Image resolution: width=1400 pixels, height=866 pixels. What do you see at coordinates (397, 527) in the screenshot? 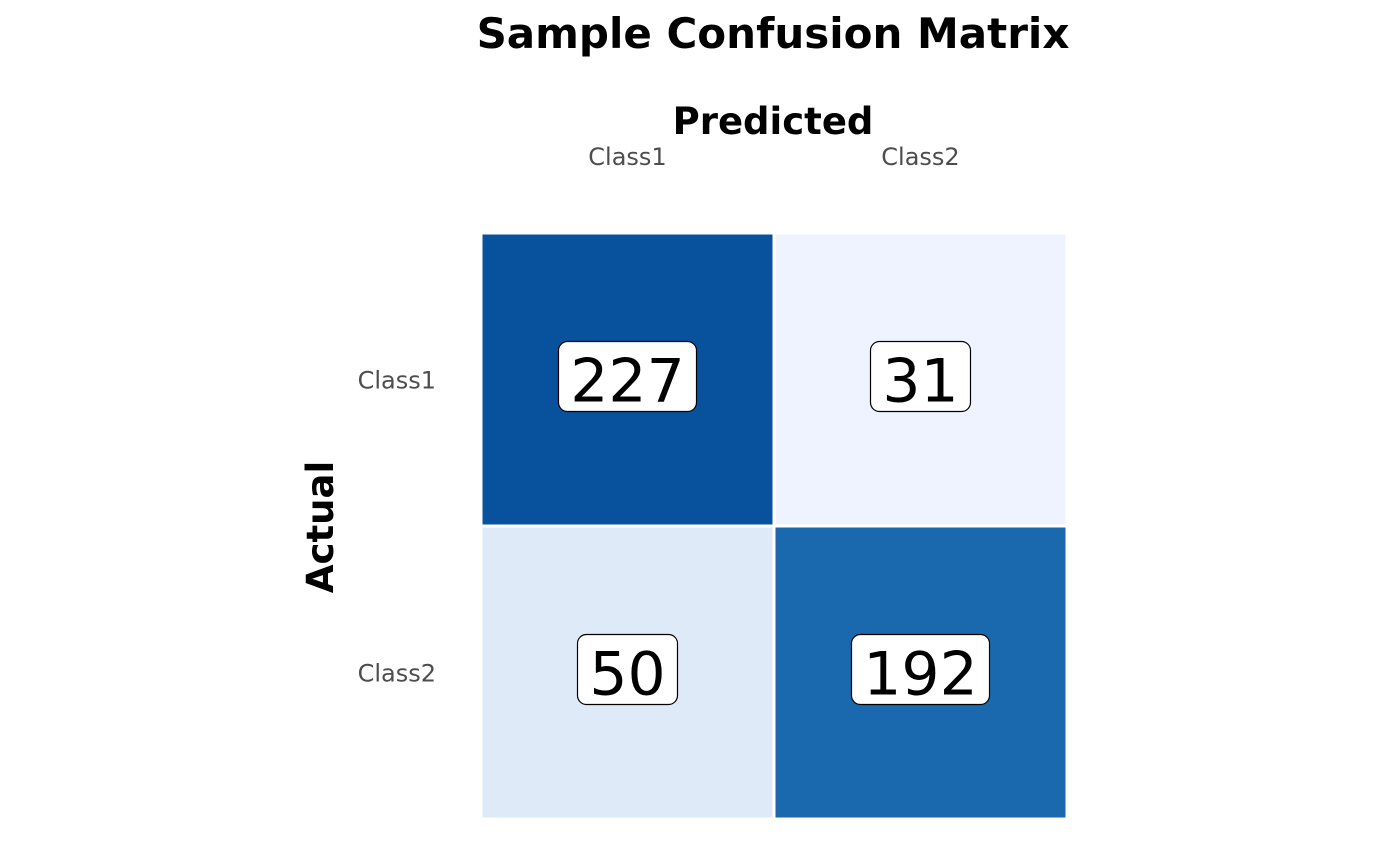
I see `y-tick-labels: Class1 Class2` at bounding box center [397, 527].